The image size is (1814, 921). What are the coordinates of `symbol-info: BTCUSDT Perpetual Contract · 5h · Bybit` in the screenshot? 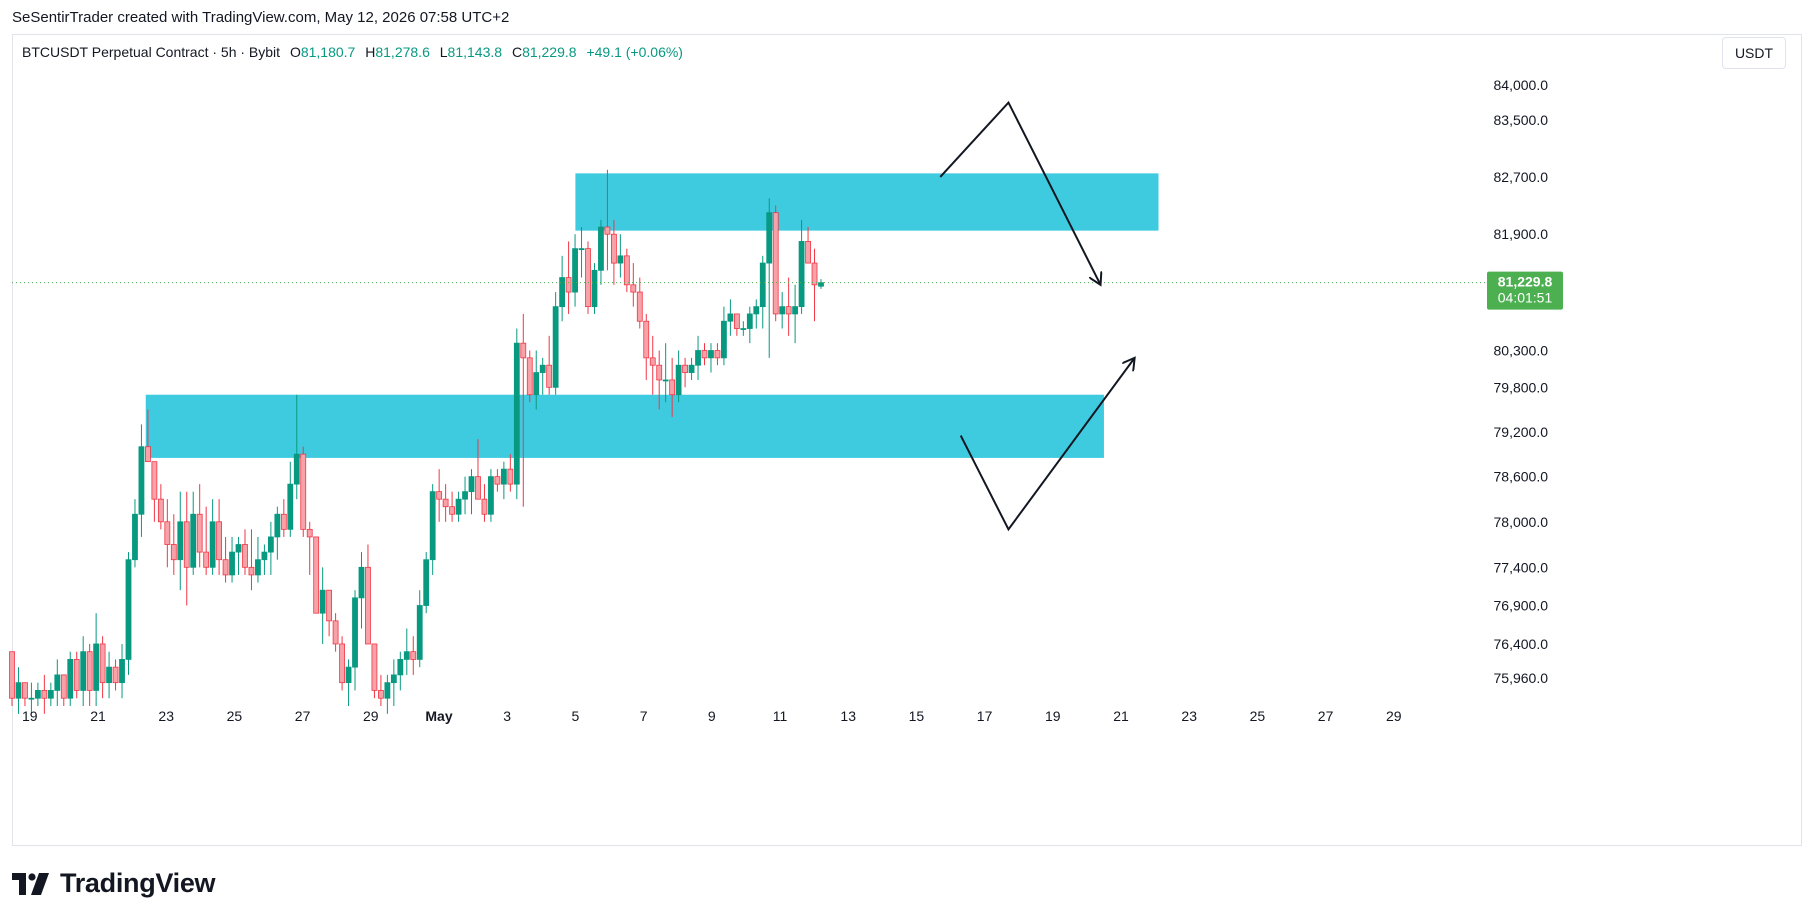 It's located at (151, 52).